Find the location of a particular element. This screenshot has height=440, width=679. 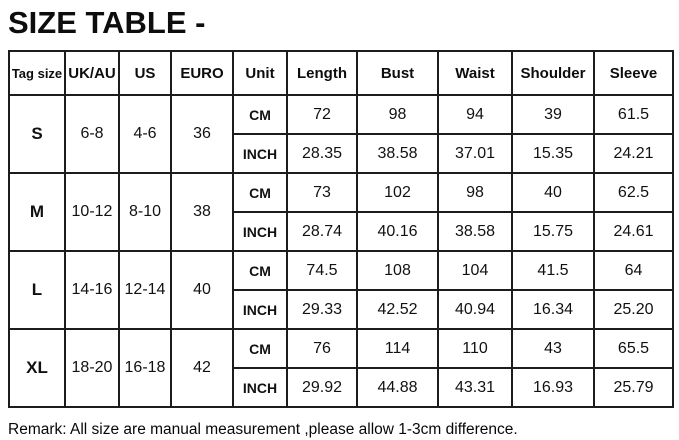

header-unit: Unit is located at coordinates (260, 73).